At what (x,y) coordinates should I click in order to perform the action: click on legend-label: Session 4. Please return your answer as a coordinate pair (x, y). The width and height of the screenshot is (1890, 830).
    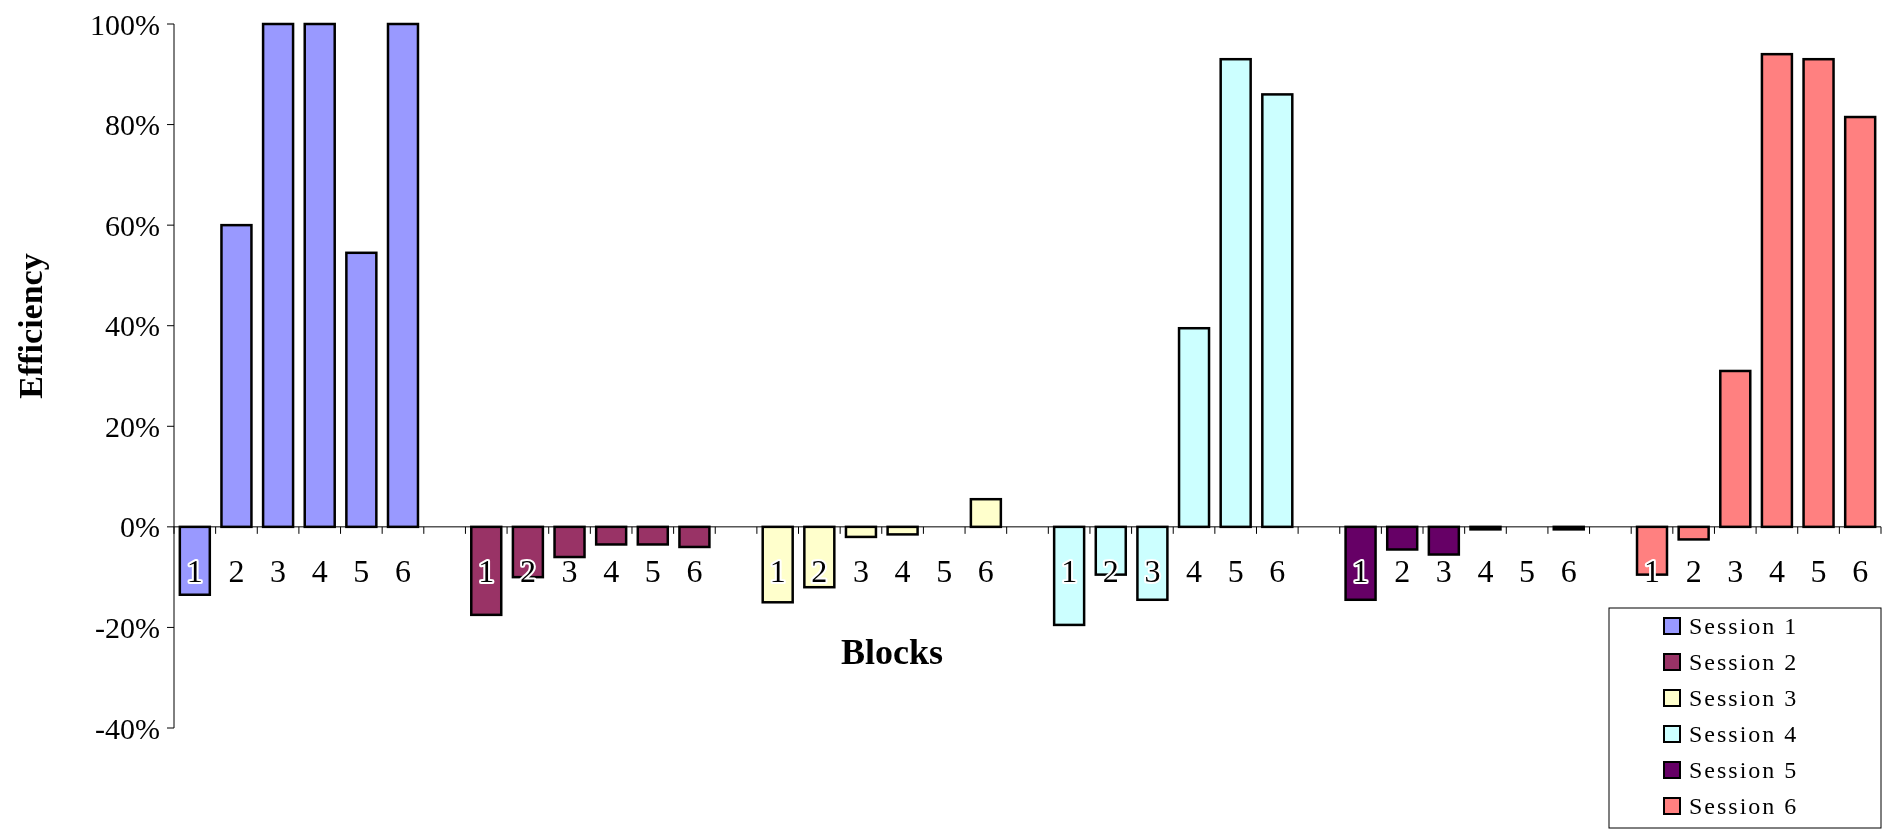
    Looking at the image, I should click on (1744, 734).